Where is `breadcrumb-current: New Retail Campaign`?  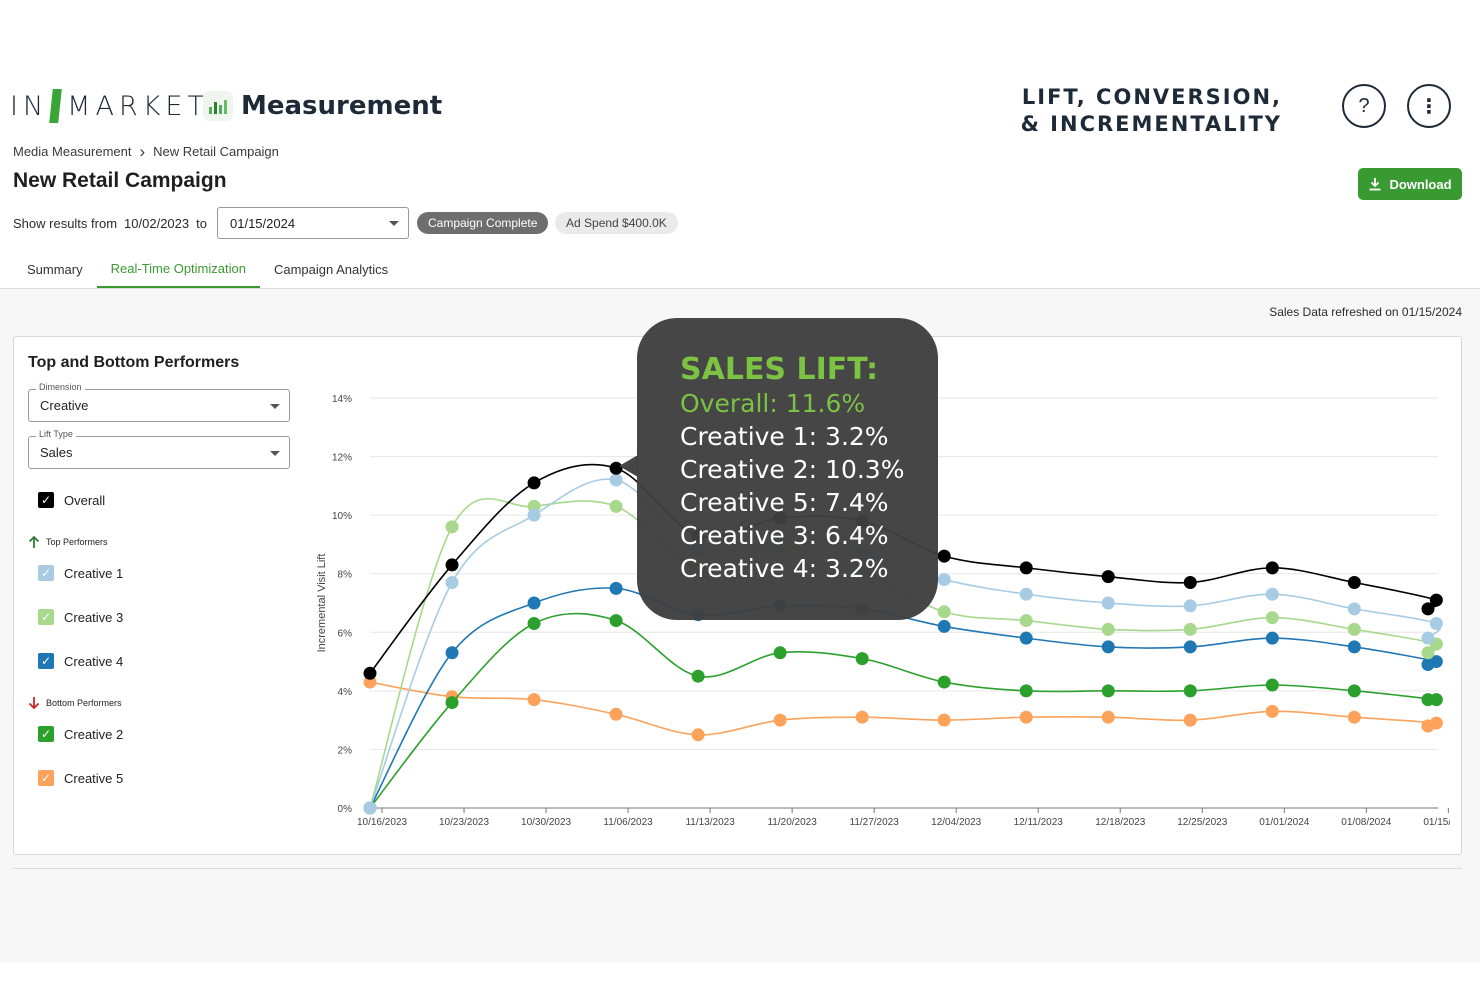 breadcrumb-current: New Retail Campaign is located at coordinates (216, 151).